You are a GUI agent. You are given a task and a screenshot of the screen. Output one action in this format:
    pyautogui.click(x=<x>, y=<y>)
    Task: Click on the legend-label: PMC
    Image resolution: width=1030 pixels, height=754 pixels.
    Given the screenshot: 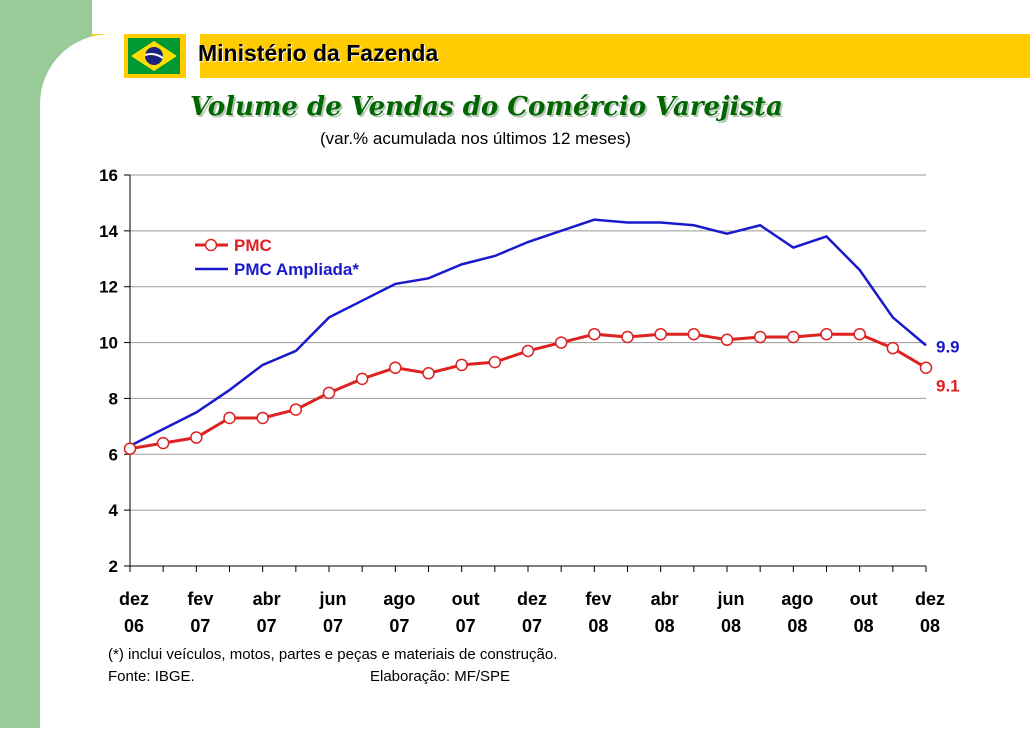 What is the action you would take?
    pyautogui.click(x=253, y=245)
    